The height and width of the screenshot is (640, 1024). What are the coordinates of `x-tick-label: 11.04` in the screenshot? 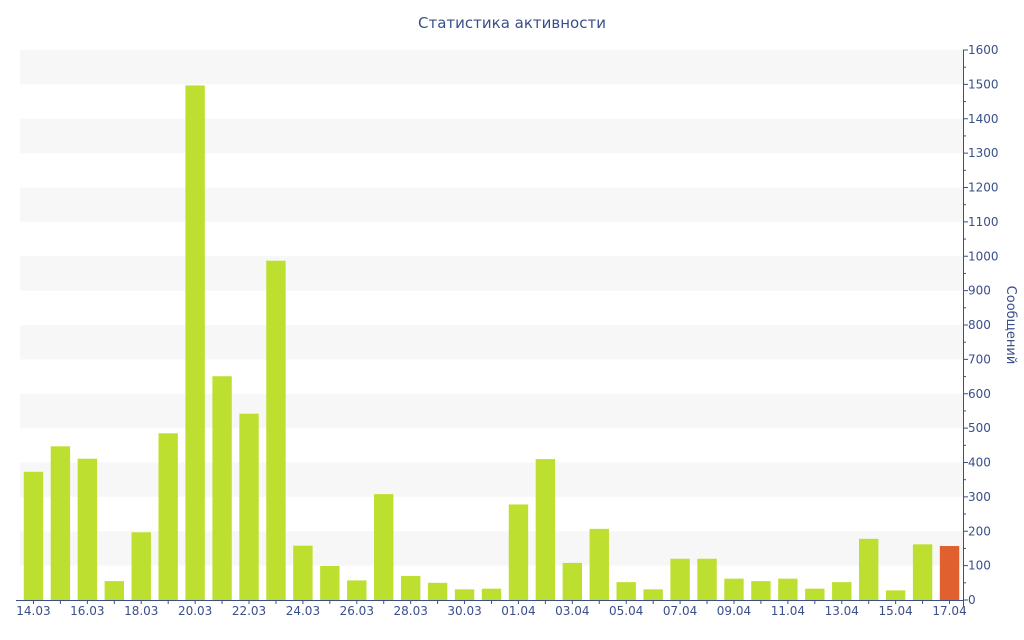 It's located at (788, 611).